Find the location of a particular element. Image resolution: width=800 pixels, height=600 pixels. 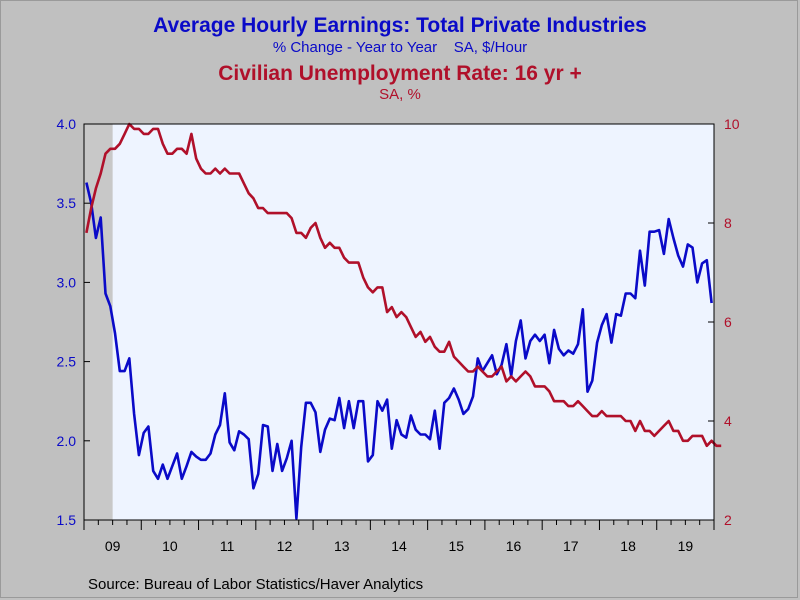

right-axis-tick-label: 8 is located at coordinates (728, 223).